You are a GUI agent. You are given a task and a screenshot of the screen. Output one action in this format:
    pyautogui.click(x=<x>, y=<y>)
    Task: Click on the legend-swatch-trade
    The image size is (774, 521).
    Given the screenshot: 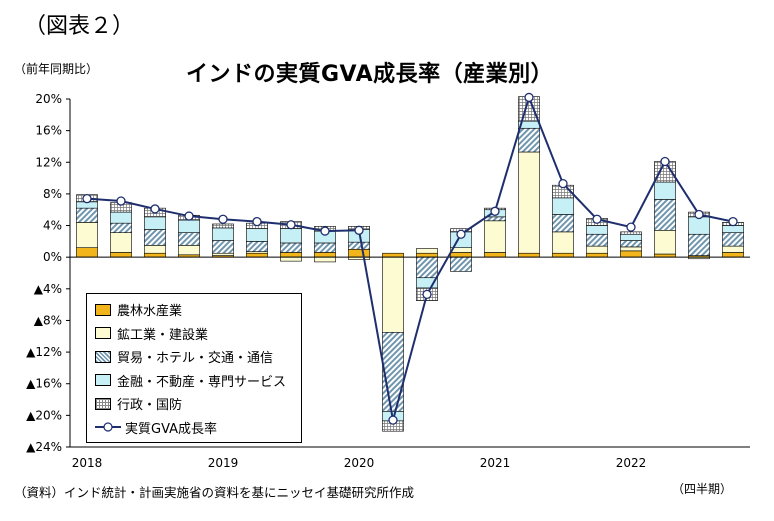 What is the action you would take?
    pyautogui.click(x=103, y=356)
    